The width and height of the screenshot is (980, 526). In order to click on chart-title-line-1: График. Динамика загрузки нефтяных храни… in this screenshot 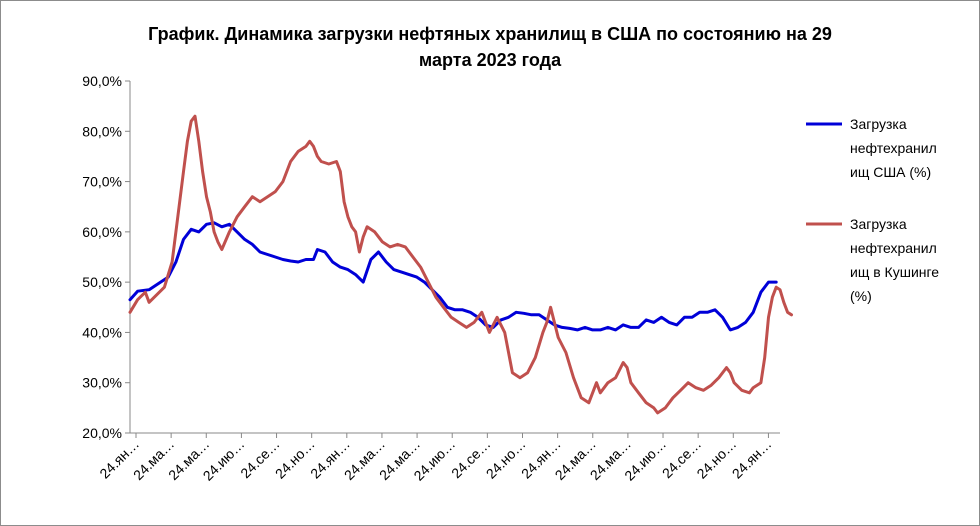, I will do `click(490, 34)`.